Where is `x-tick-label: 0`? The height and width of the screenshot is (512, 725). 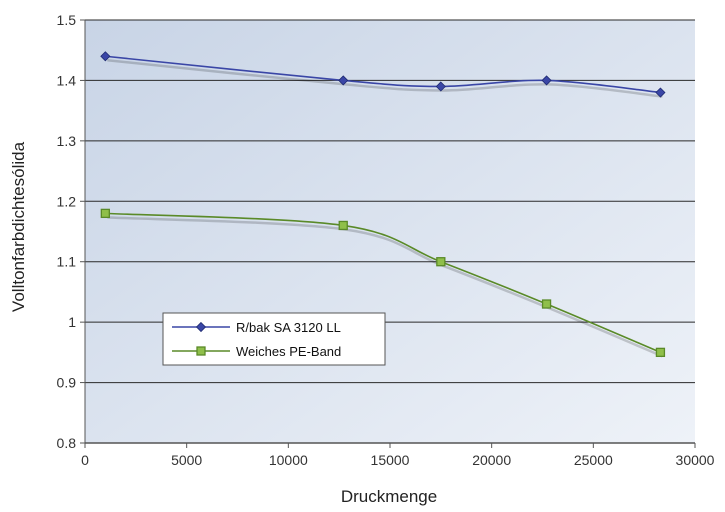 x-tick-label: 0 is located at coordinates (85, 460).